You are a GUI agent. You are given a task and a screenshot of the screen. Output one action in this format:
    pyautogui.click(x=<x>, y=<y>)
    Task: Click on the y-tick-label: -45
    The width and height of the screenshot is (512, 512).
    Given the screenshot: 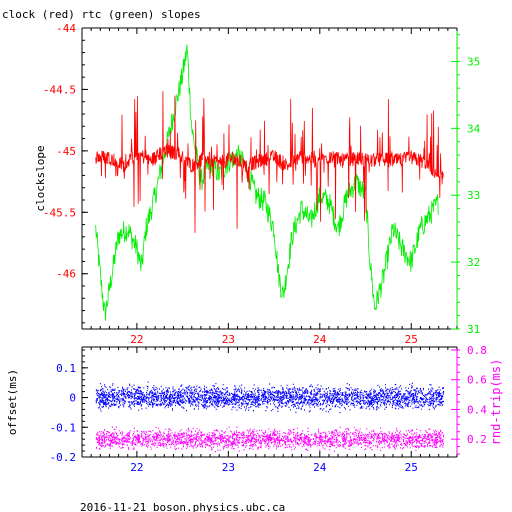 What is the action you would take?
    pyautogui.click(x=66, y=151)
    